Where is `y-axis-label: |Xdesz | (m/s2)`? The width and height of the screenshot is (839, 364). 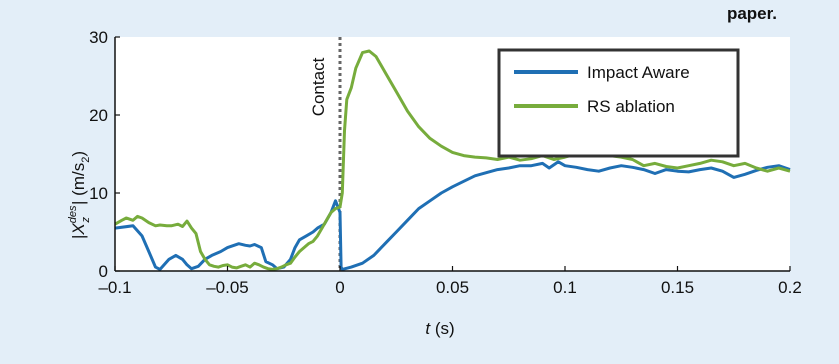 y-axis-label: |Xdesz | (m/s2) is located at coordinates (79, 195).